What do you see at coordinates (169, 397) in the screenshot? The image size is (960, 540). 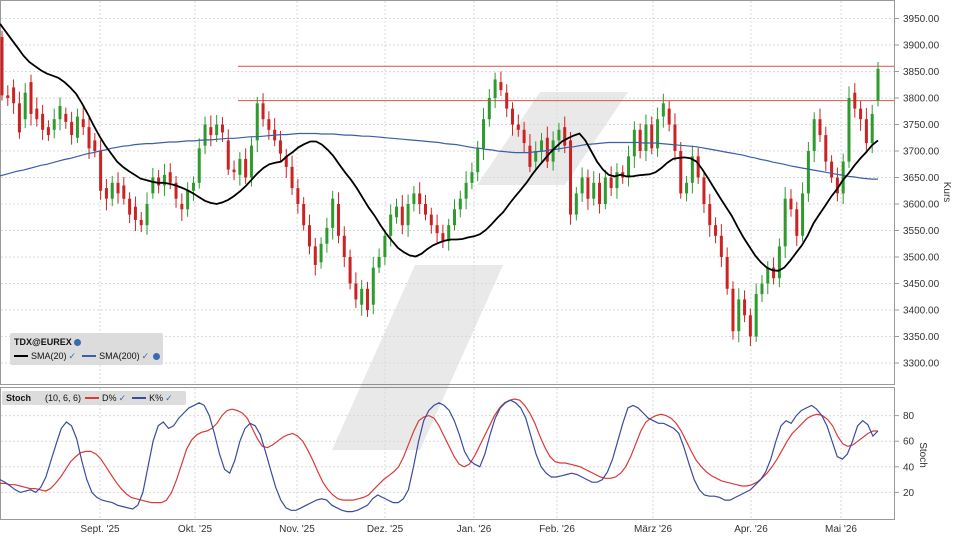 I see `k-check-icon: ✓` at bounding box center [169, 397].